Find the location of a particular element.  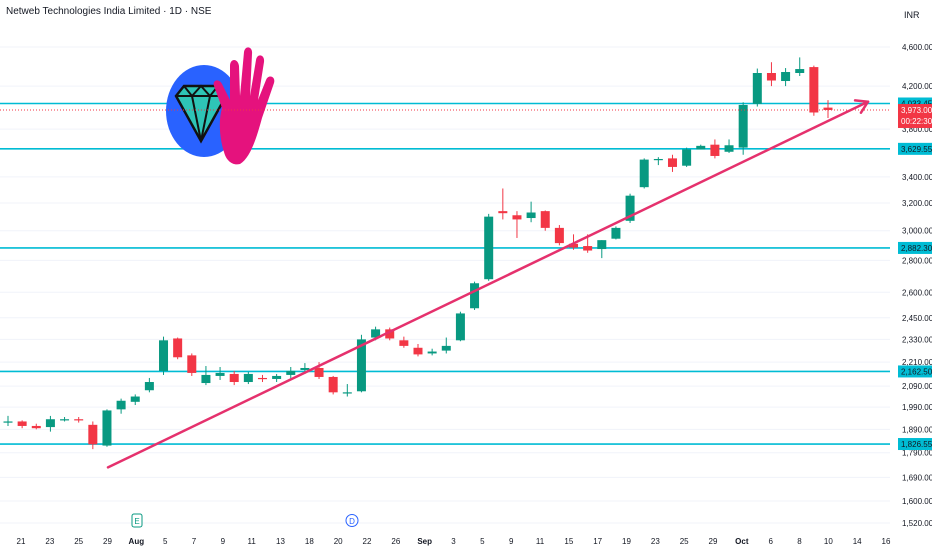

price-tick-label: 2,090.00 is located at coordinates (917, 386).